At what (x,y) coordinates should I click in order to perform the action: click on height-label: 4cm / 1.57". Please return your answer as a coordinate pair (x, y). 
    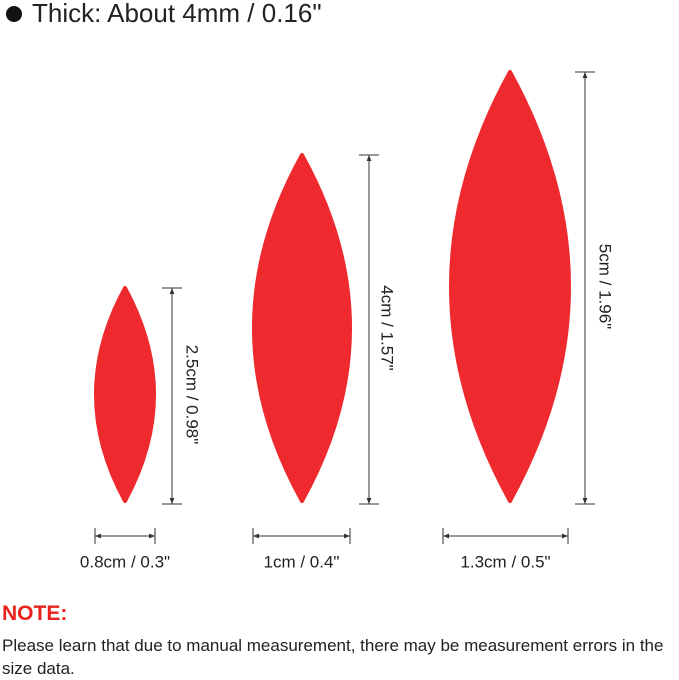
    Looking at the image, I should click on (387, 327).